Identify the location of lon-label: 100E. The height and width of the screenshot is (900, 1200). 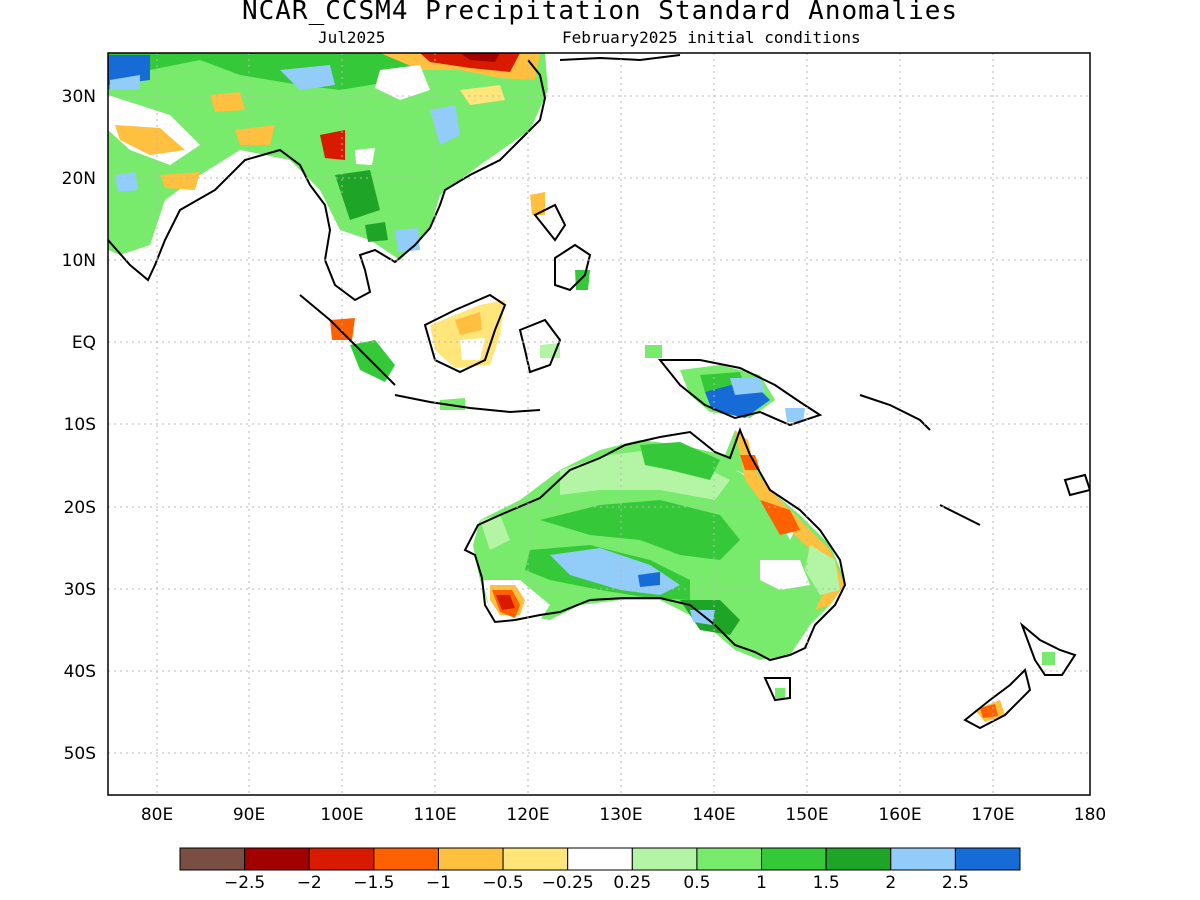
(341, 815).